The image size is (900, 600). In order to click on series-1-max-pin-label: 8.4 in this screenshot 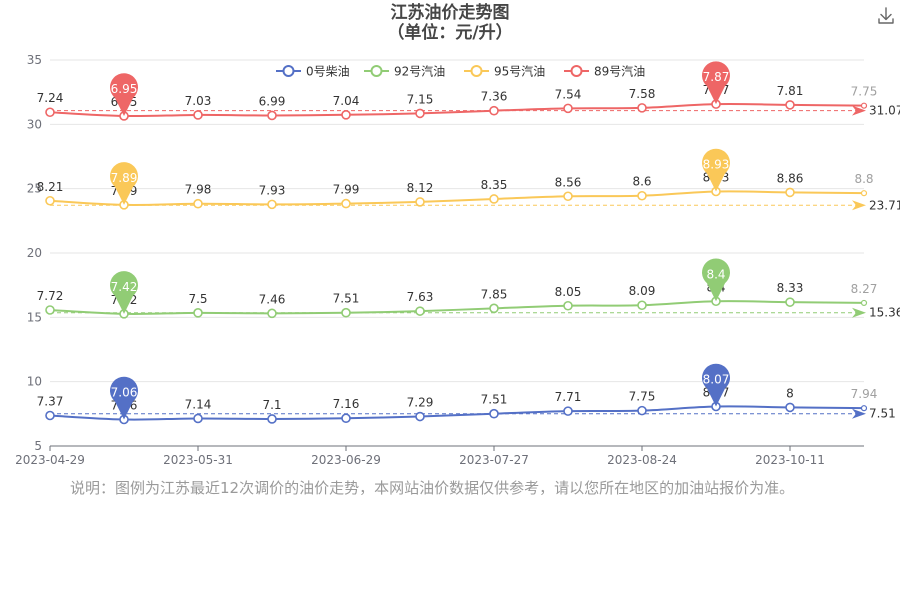, I will do `click(715, 274)`.